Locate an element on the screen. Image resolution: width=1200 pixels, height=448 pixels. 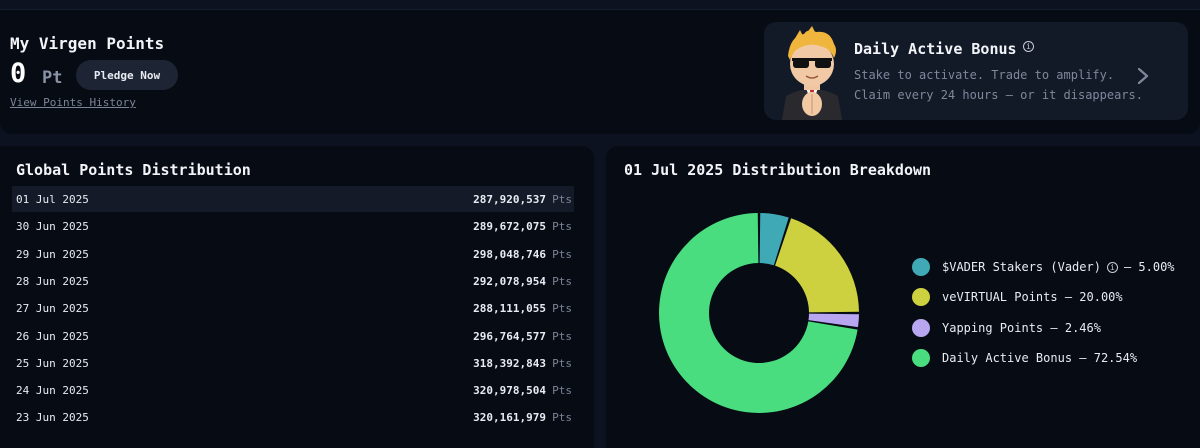
row-date: 30 Jun 2025 is located at coordinates (52, 227).